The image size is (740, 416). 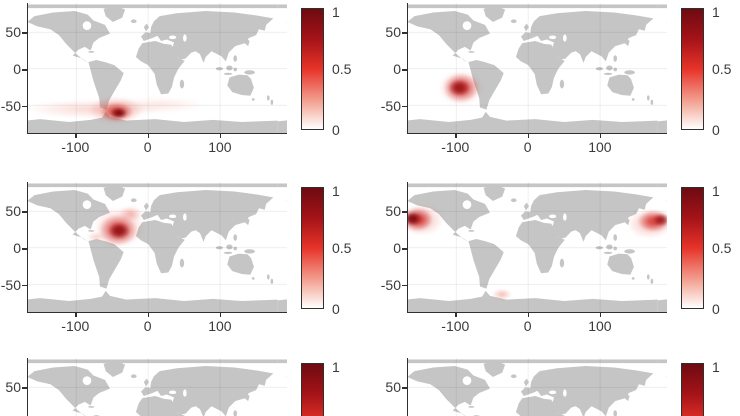 I want to click on map-panel-6: -100 0 100 50 0 -50 1 0.5 0, so click(x=552, y=387).